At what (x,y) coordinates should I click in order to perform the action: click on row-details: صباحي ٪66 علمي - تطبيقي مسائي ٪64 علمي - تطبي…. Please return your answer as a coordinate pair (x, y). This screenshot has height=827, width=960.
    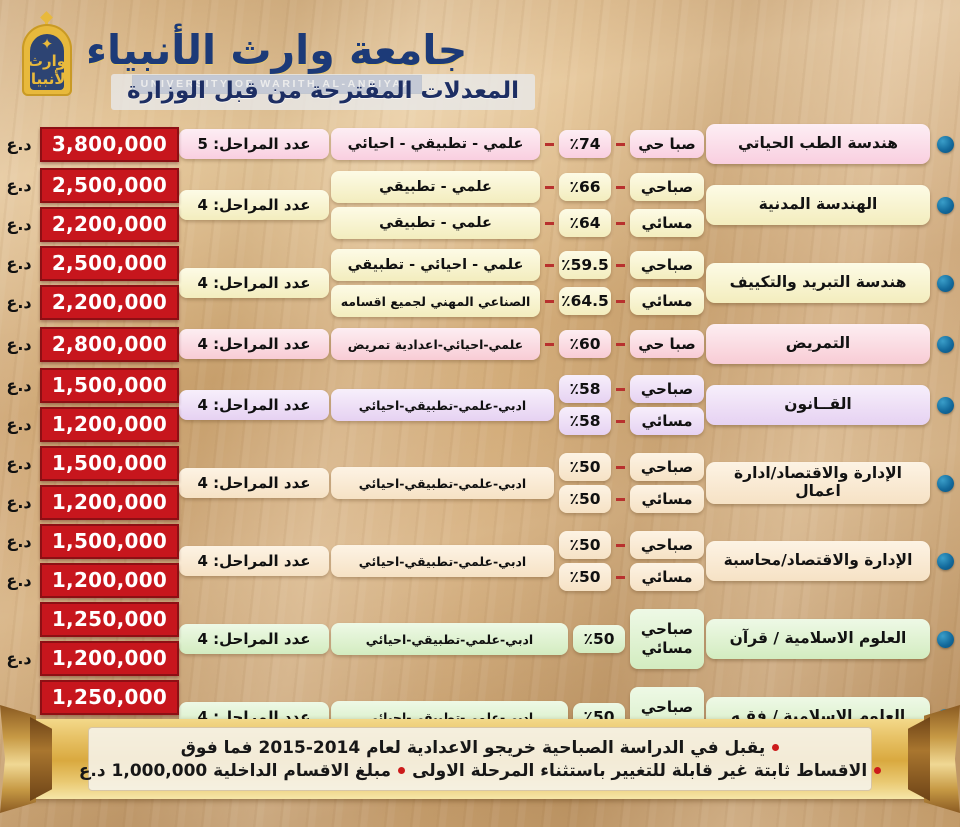
    Looking at the image, I should click on (517, 205).